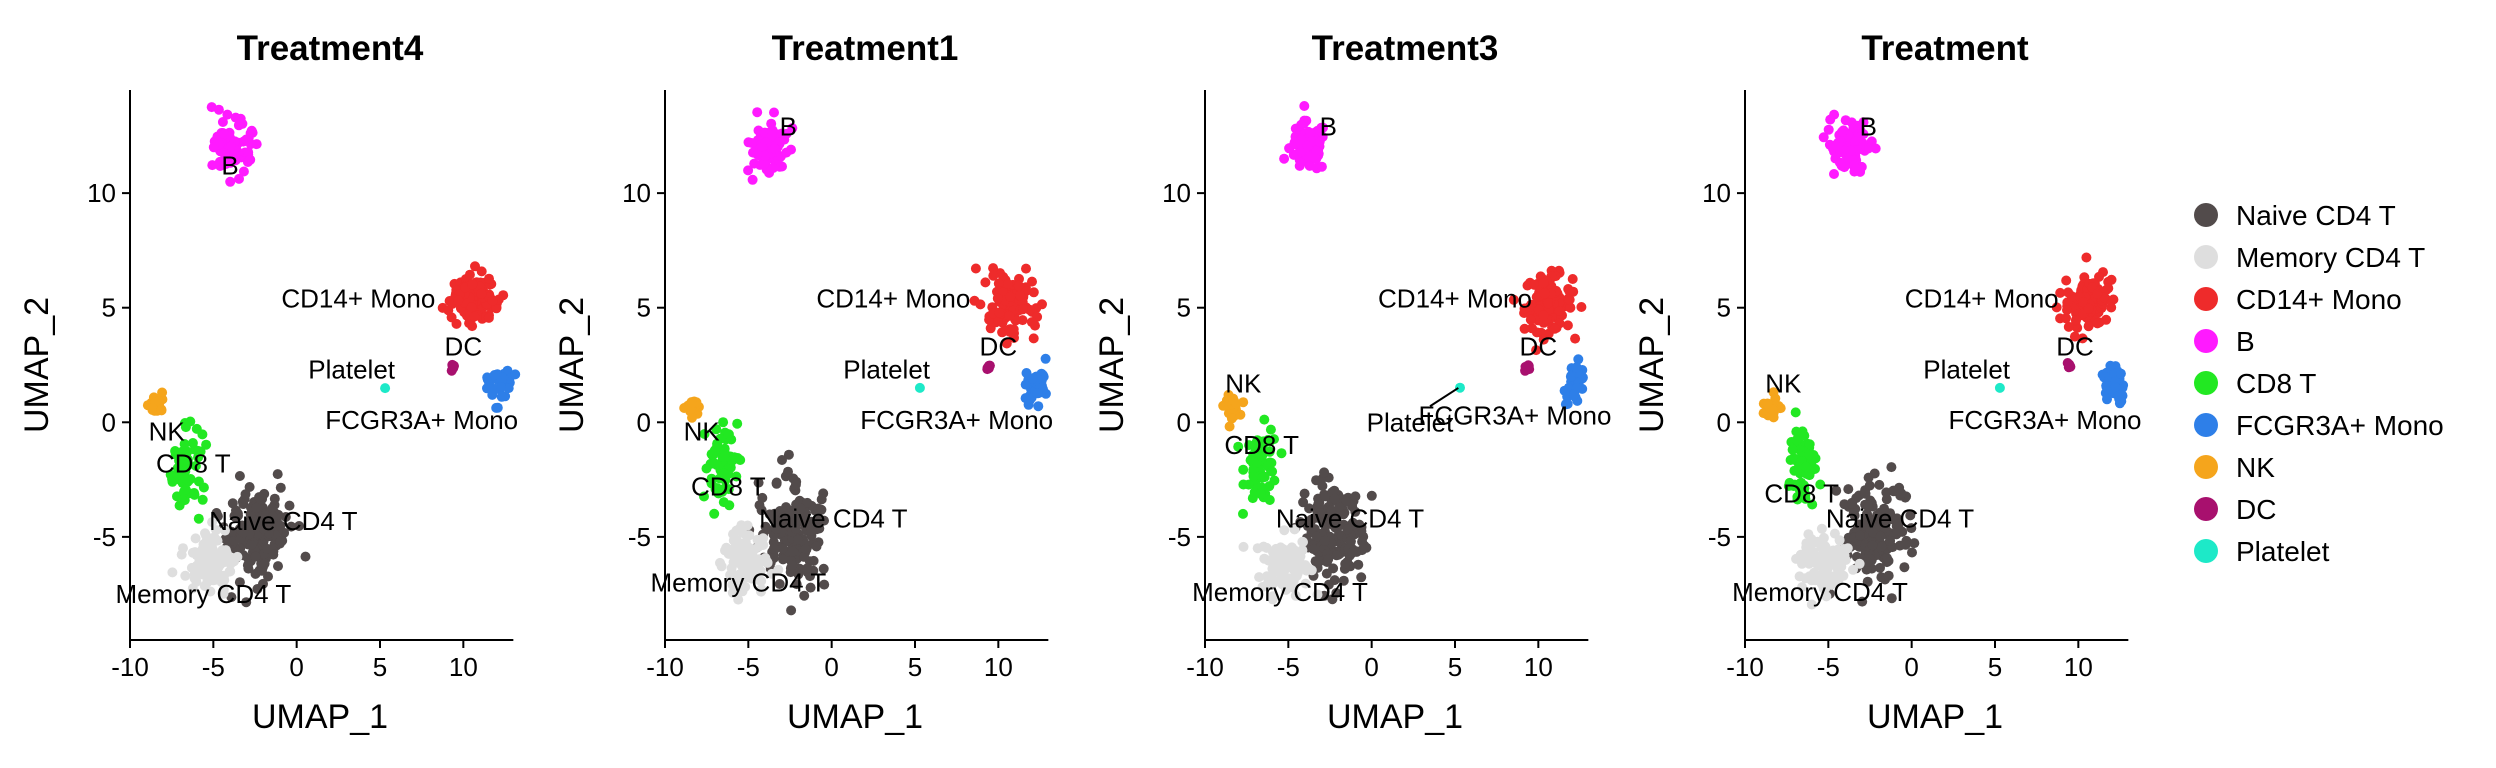  Describe the element at coordinates (2206, 383) in the screenshot. I see `legend-key` at that location.